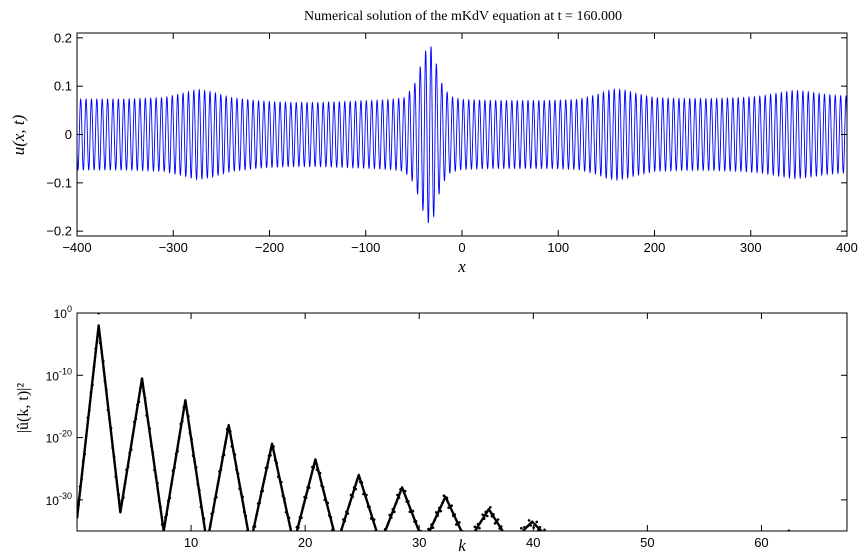 Image resolution: width=862 pixels, height=553 pixels. Describe the element at coordinates (419, 542) in the screenshot. I see `x-tick-label: 30` at that location.